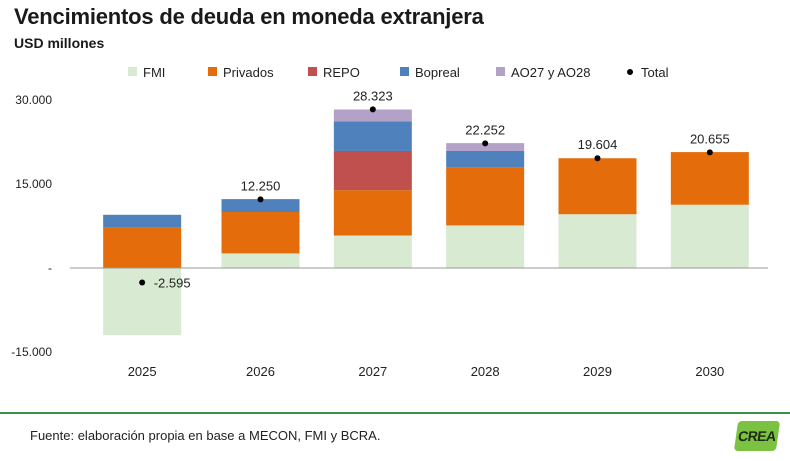 This screenshot has height=461, width=790. Describe the element at coordinates (597, 371) in the screenshot. I see `x-tick-label: 2029` at that location.